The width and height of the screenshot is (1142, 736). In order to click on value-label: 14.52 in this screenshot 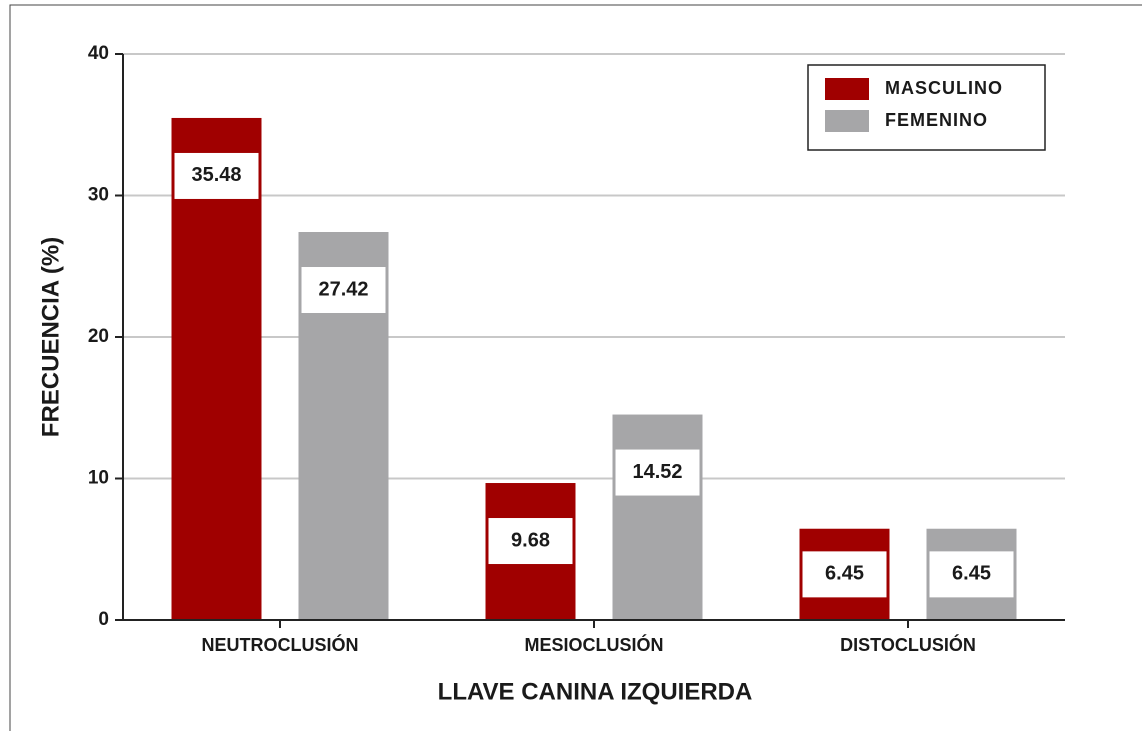, I will do `click(657, 472)`.